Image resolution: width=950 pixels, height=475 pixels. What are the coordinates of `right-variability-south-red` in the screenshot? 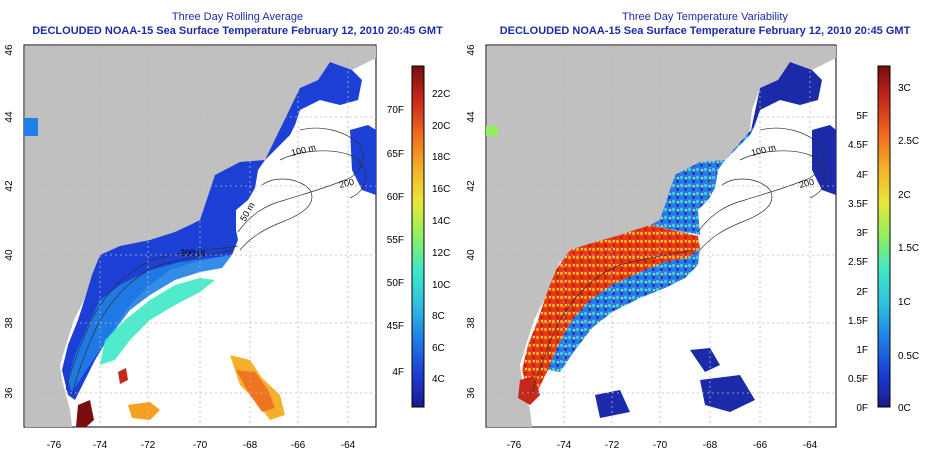 It's located at (529, 390).